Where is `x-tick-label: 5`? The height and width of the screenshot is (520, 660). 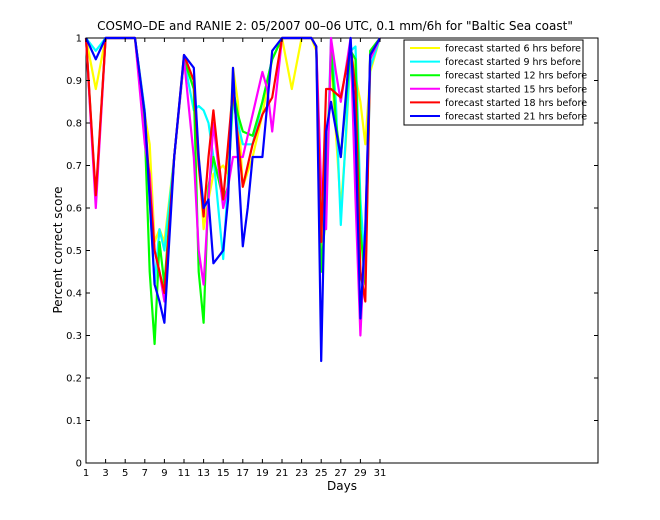 x-tick-label: 5 is located at coordinates (125, 473).